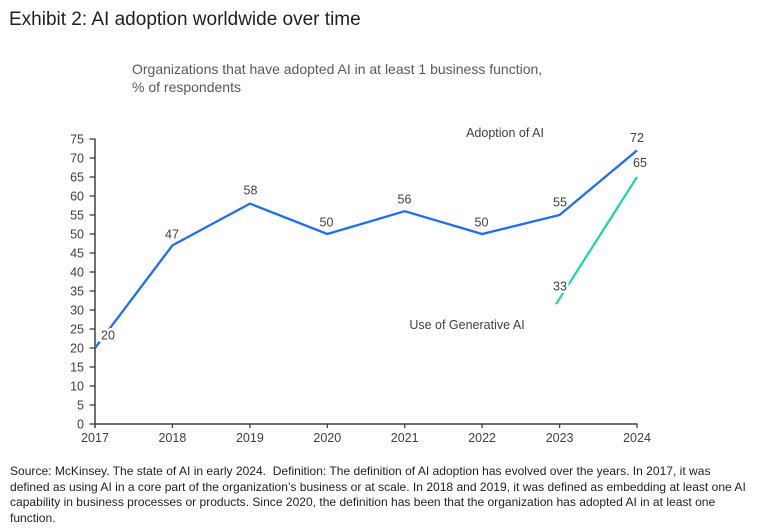  I want to click on svg-text: 56, so click(405, 200).